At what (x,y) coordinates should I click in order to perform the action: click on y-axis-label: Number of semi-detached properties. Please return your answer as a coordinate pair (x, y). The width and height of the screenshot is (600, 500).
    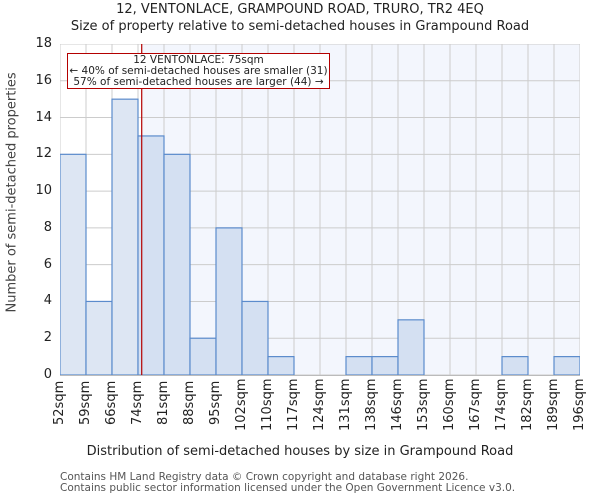
    Looking at the image, I should click on (12, 192).